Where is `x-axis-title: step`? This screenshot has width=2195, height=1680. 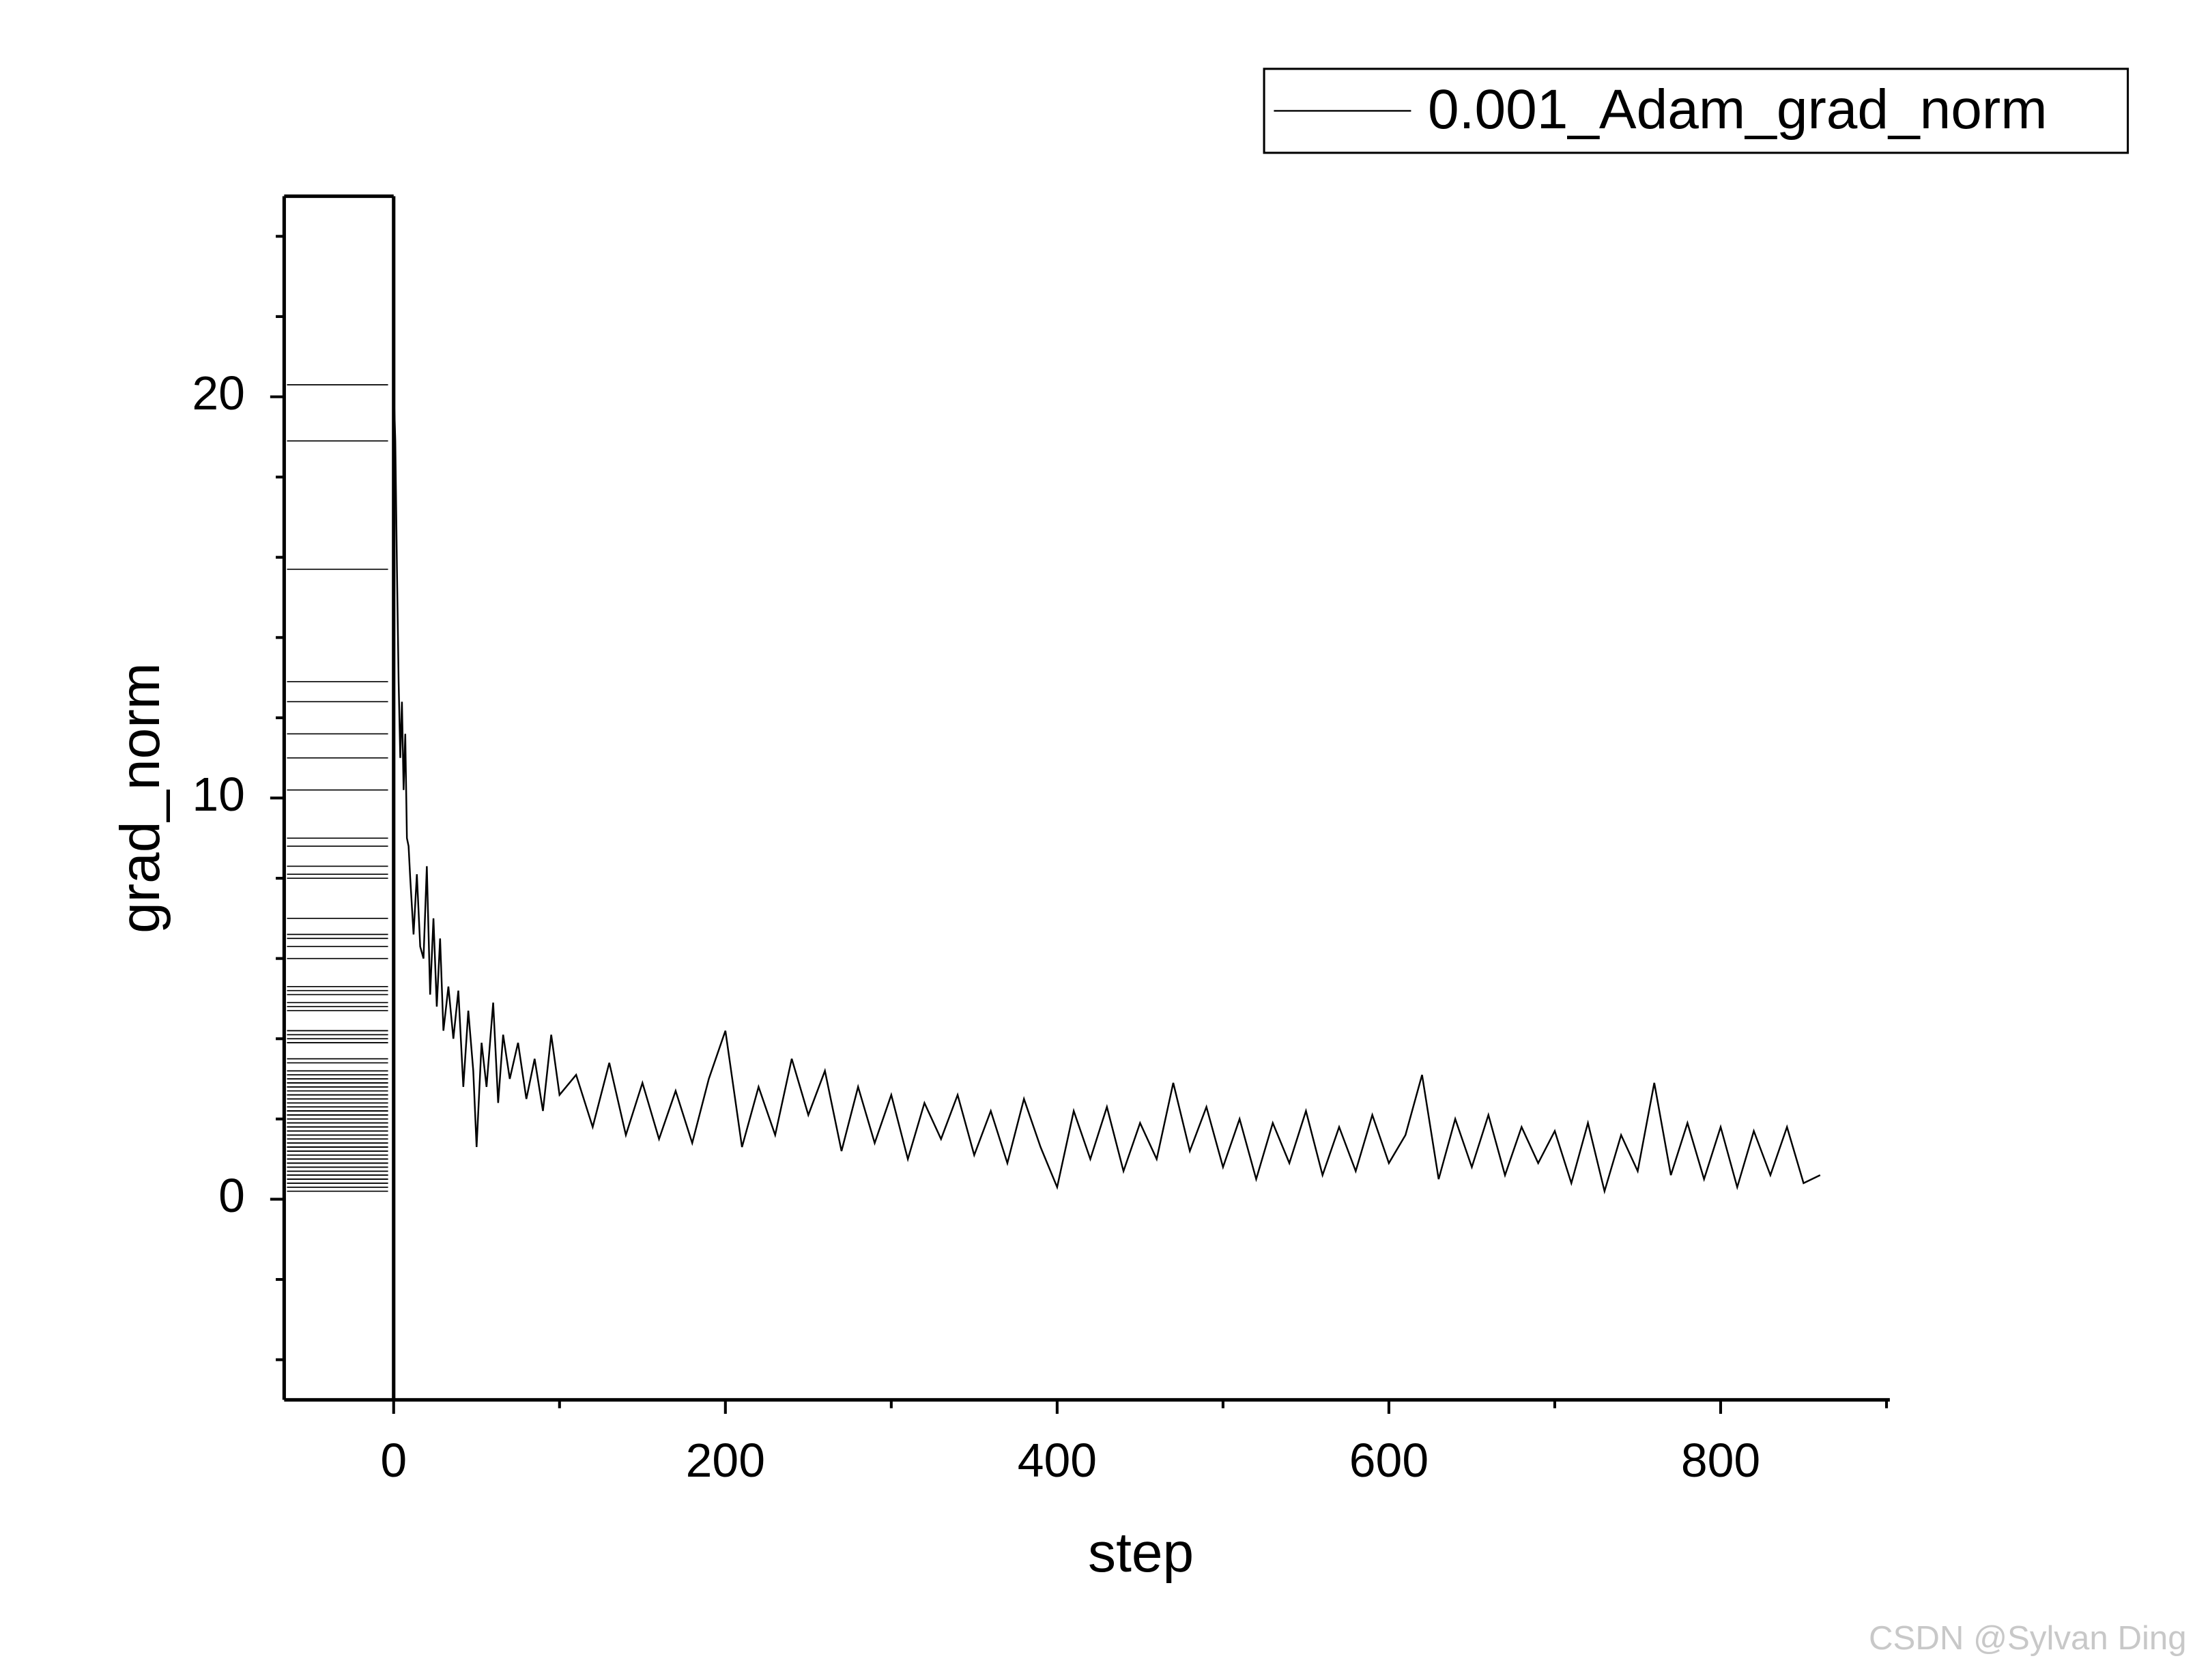 x-axis-title: step is located at coordinates (1141, 1553).